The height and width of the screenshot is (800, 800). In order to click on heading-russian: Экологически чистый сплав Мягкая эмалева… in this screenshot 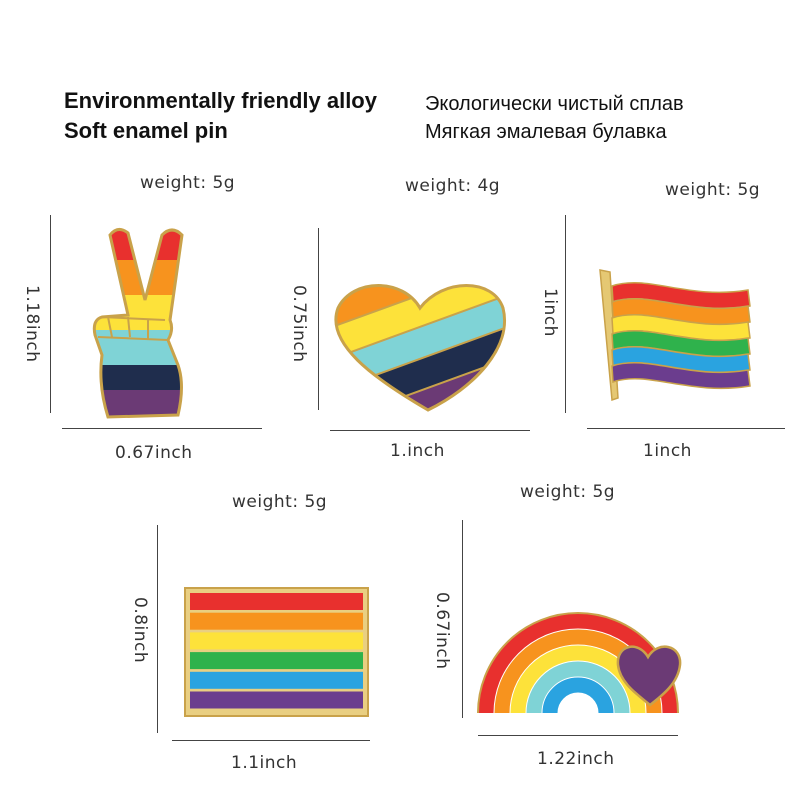, I will do `click(554, 118)`.